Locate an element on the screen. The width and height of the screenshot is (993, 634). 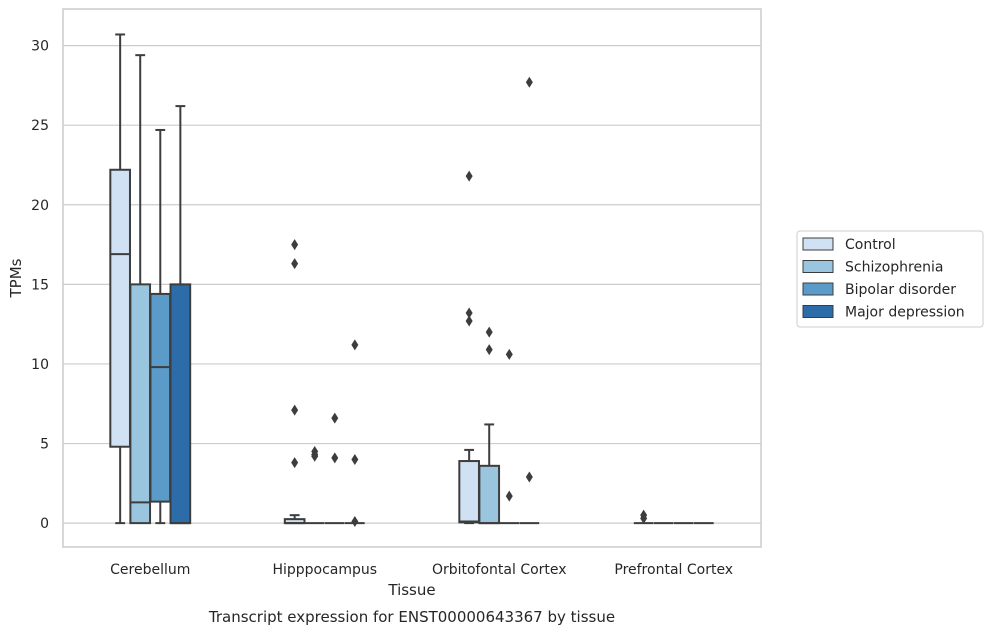
y-tick-label: 30 is located at coordinates (40, 47).